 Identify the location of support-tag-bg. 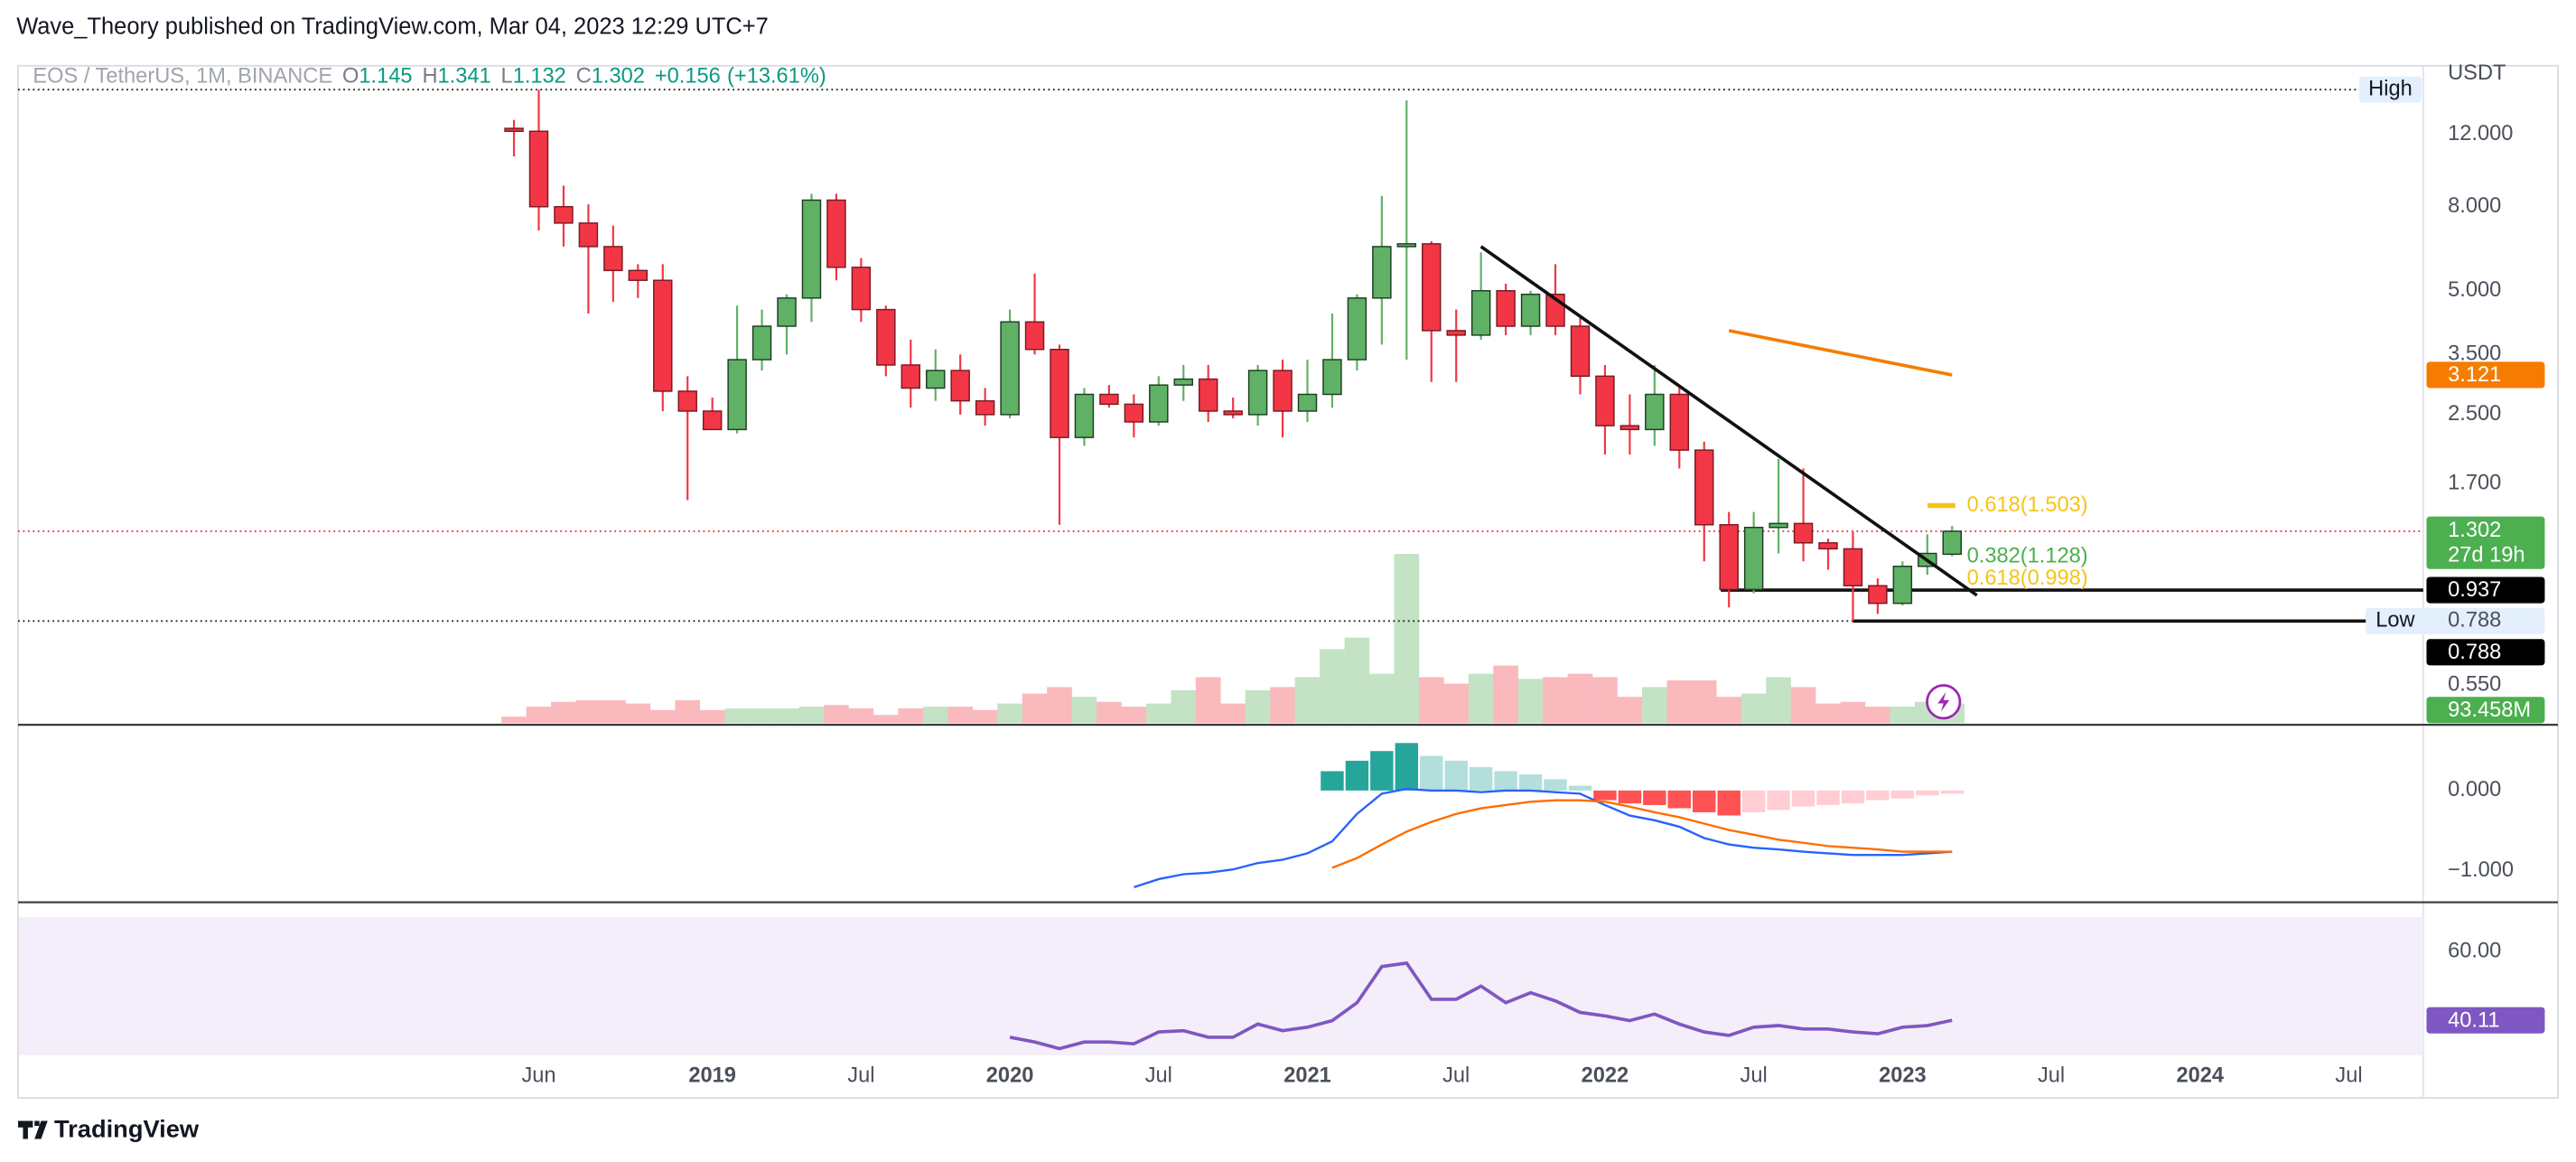
(2485, 590).